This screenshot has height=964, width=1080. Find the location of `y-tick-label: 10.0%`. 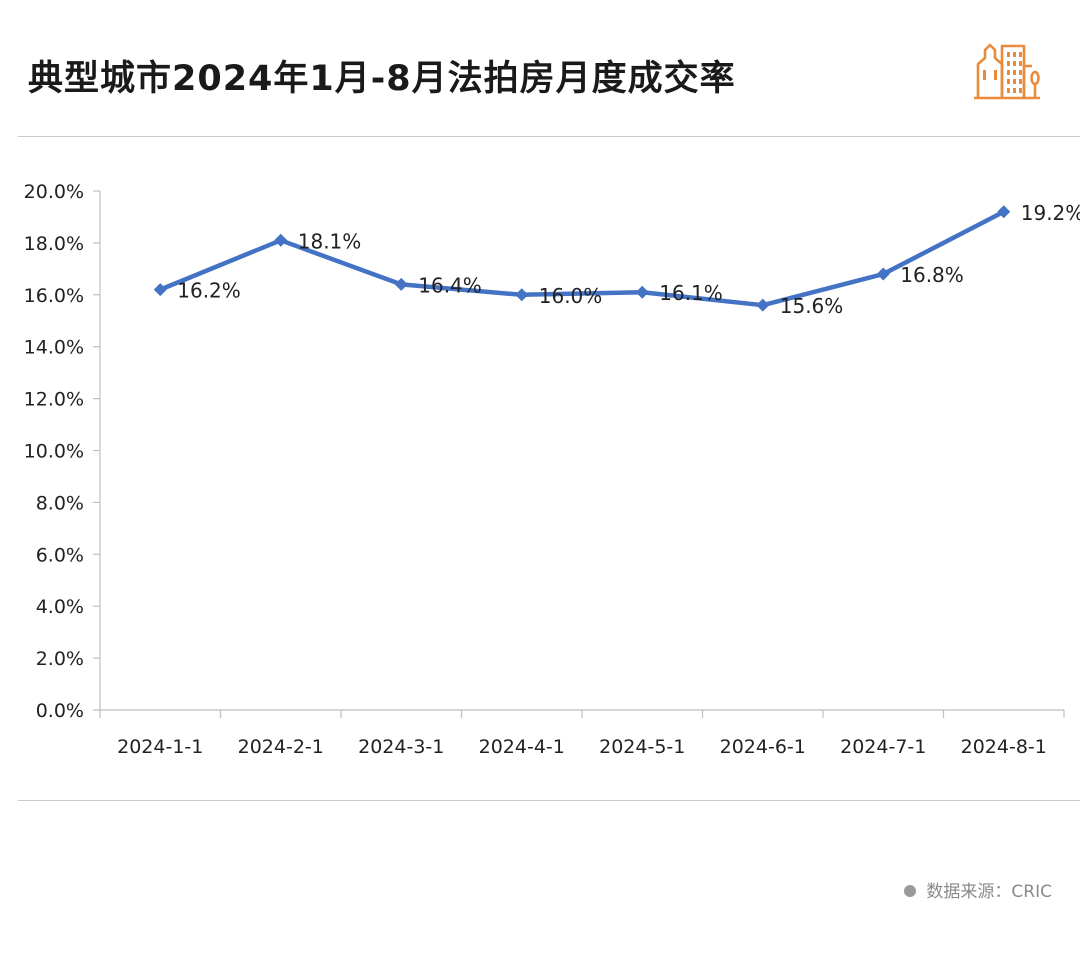

y-tick-label: 10.0% is located at coordinates (54, 452).